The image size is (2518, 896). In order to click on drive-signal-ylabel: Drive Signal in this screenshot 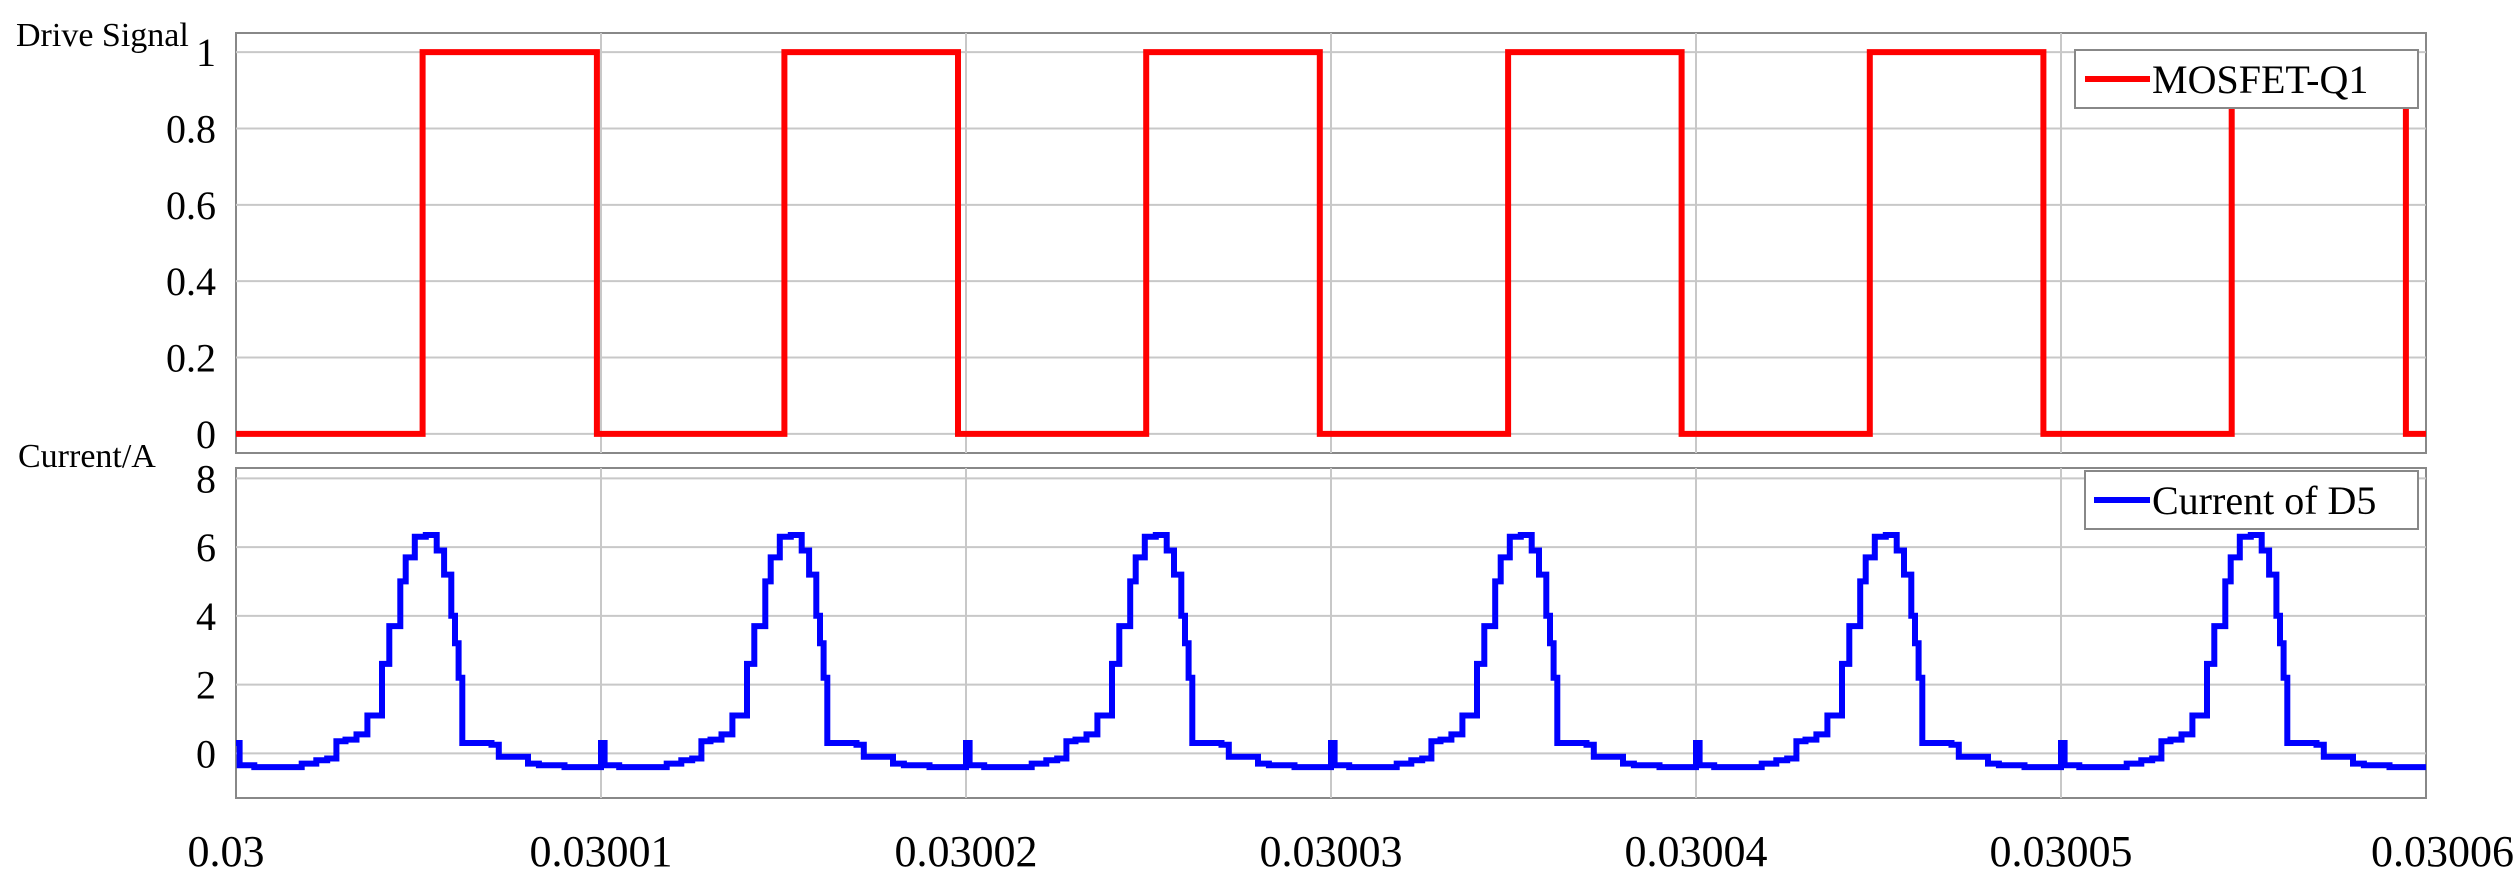, I will do `click(102, 35)`.